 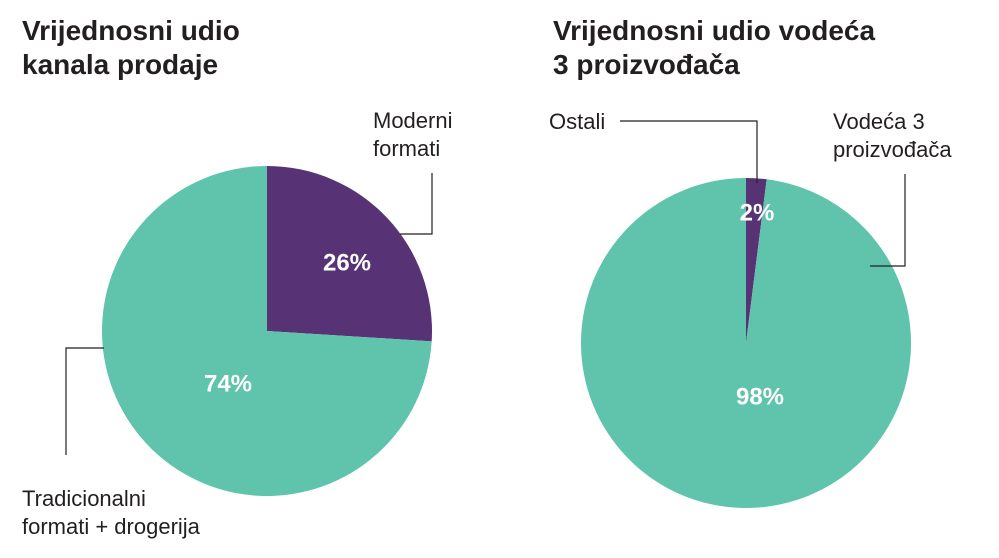 What do you see at coordinates (416, 204) in the screenshot?
I see `chart1-slice-1-leader-line` at bounding box center [416, 204].